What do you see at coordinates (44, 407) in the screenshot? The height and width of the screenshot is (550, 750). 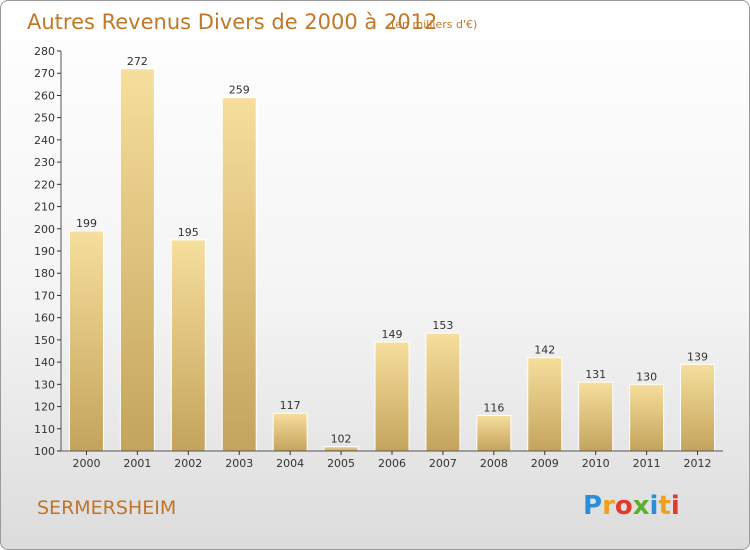 I see `y-tick-label: 120` at bounding box center [44, 407].